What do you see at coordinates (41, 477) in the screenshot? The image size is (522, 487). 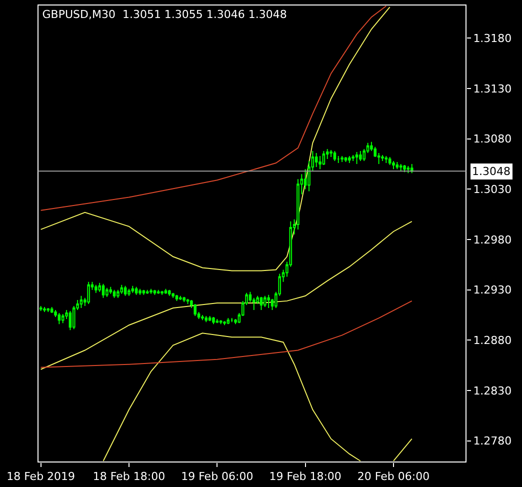 I see `x-tick-label: 18 Feb 2019` at bounding box center [41, 477].